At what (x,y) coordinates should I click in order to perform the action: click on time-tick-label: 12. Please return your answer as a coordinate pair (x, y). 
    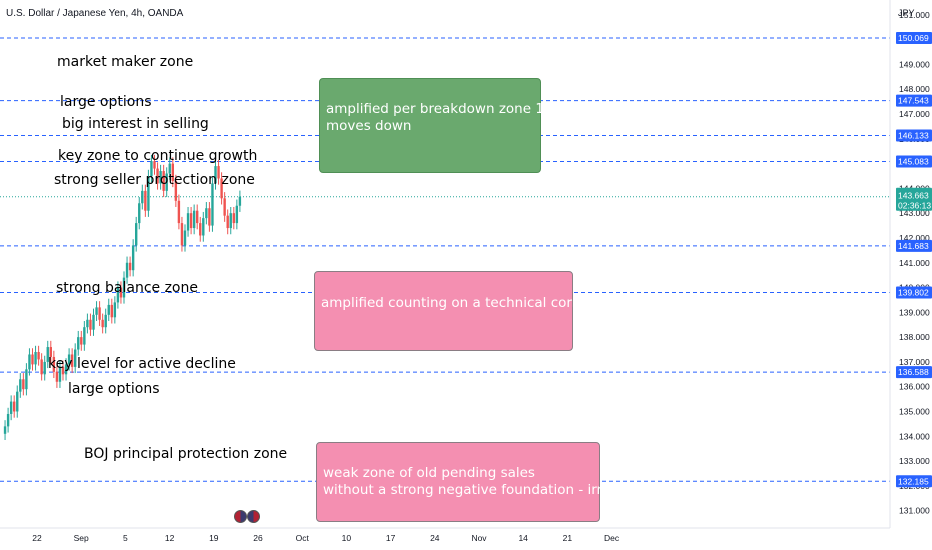
    Looking at the image, I should click on (170, 538).